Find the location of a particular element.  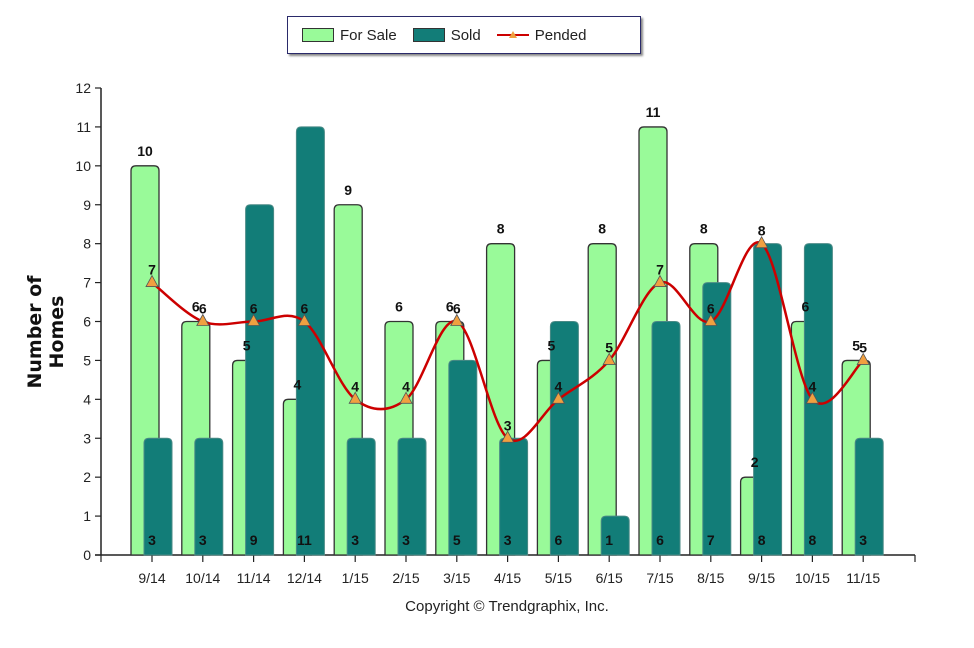

for-sale-bar is located at coordinates (602, 399).